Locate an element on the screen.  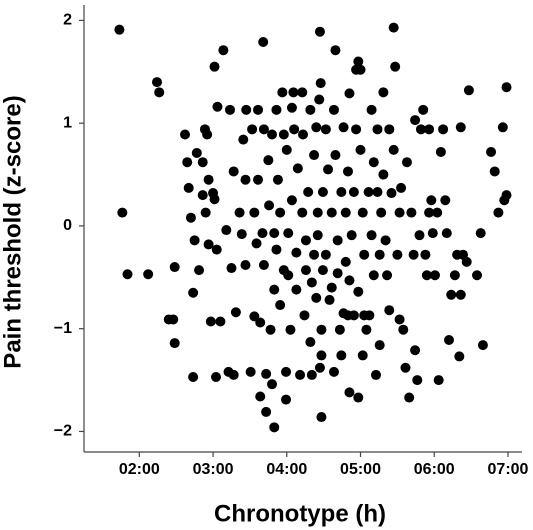
y-tick-label: −2 is located at coordinates (63, 431).